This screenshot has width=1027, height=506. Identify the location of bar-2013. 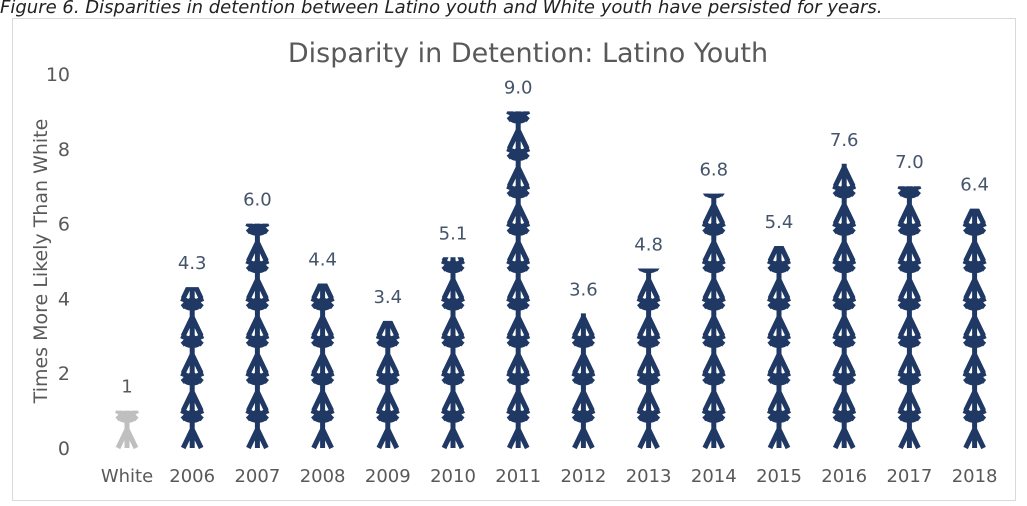
(648, 359).